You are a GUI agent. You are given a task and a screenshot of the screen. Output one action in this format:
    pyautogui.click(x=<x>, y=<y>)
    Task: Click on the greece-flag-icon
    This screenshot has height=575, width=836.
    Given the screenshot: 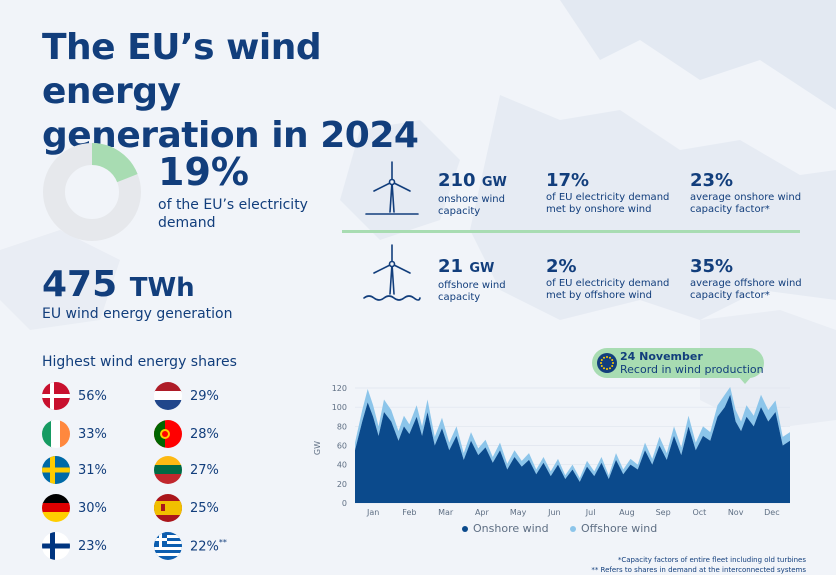 What is the action you would take?
    pyautogui.click(x=168, y=546)
    